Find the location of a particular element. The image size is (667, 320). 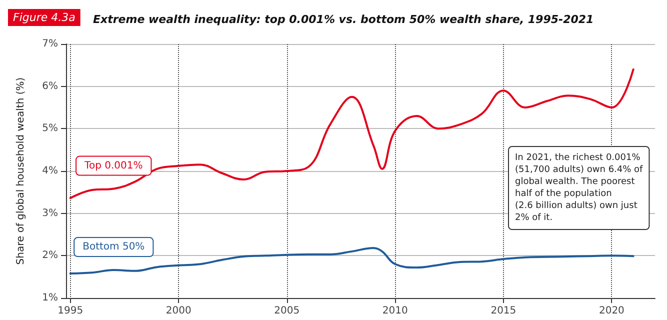

series-label: Top 0.001% is located at coordinates (113, 166).